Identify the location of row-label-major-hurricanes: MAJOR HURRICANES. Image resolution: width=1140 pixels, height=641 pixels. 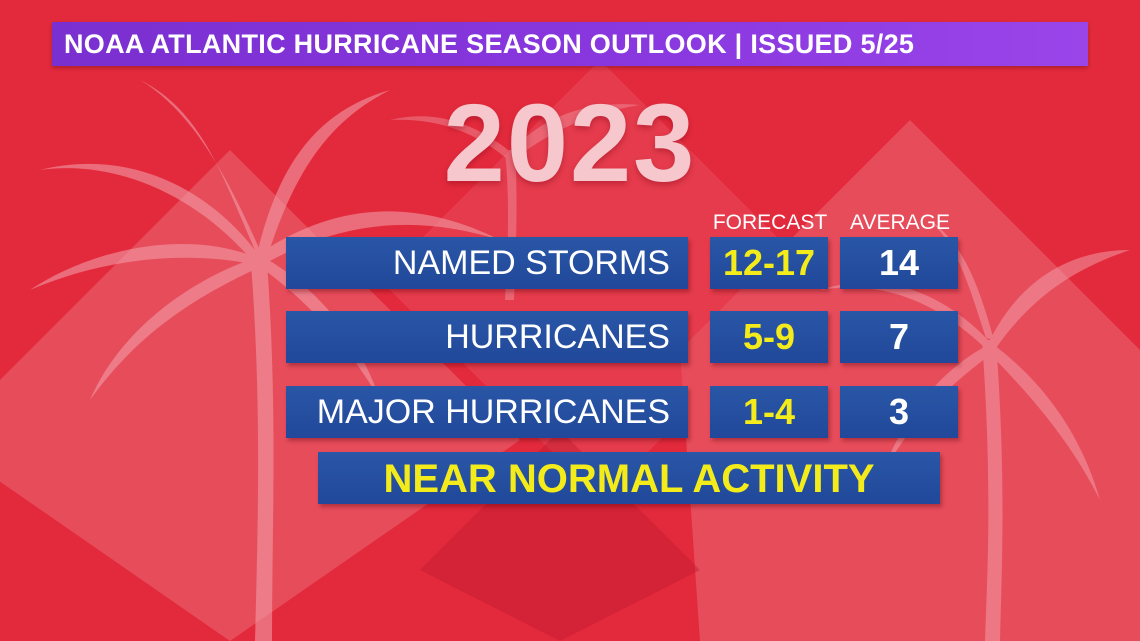
(487, 412).